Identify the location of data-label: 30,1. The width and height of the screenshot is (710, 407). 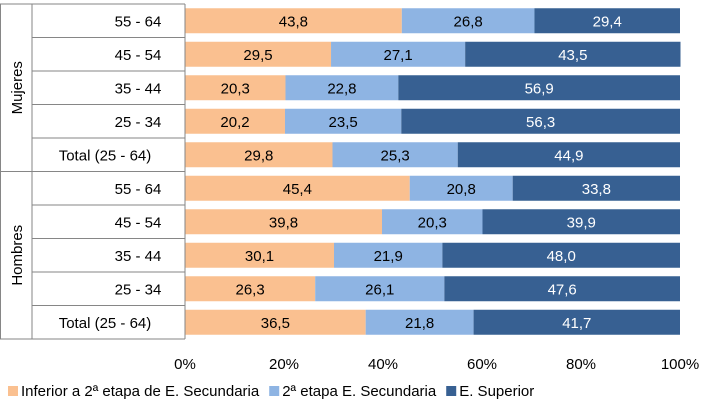
(259, 256).